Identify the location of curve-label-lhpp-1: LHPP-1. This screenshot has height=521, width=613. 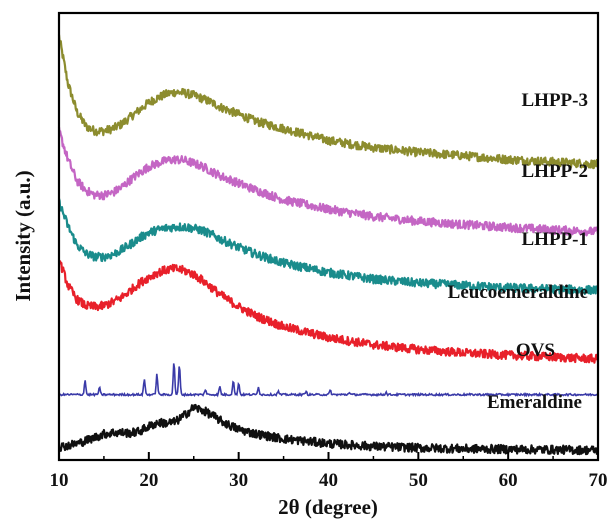
(555, 239).